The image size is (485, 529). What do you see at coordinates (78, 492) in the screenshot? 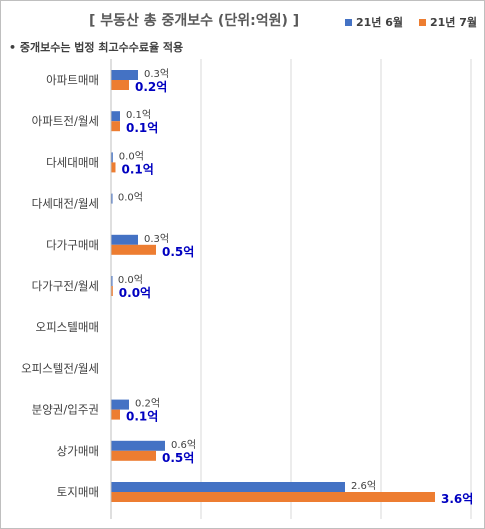
I see `category-label: 토지매매` at bounding box center [78, 492].